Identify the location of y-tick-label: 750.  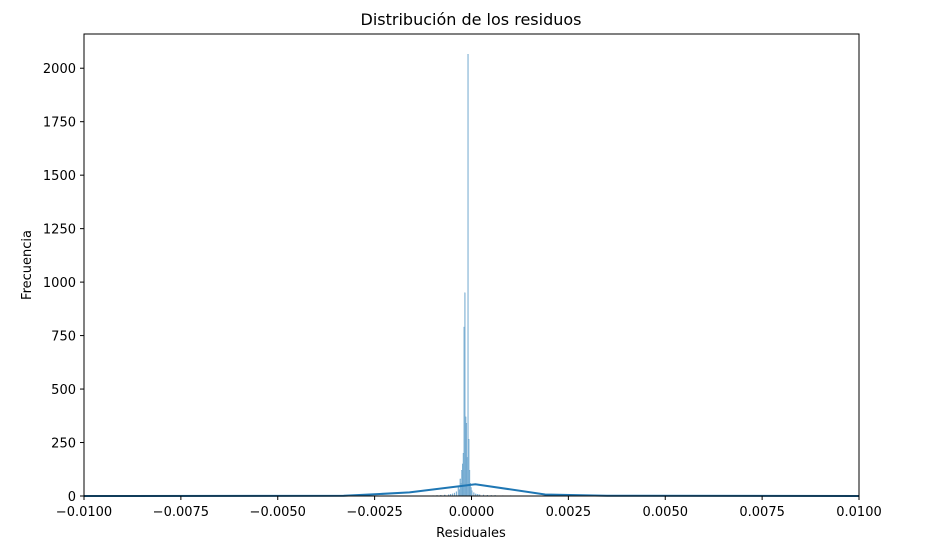
(63, 337).